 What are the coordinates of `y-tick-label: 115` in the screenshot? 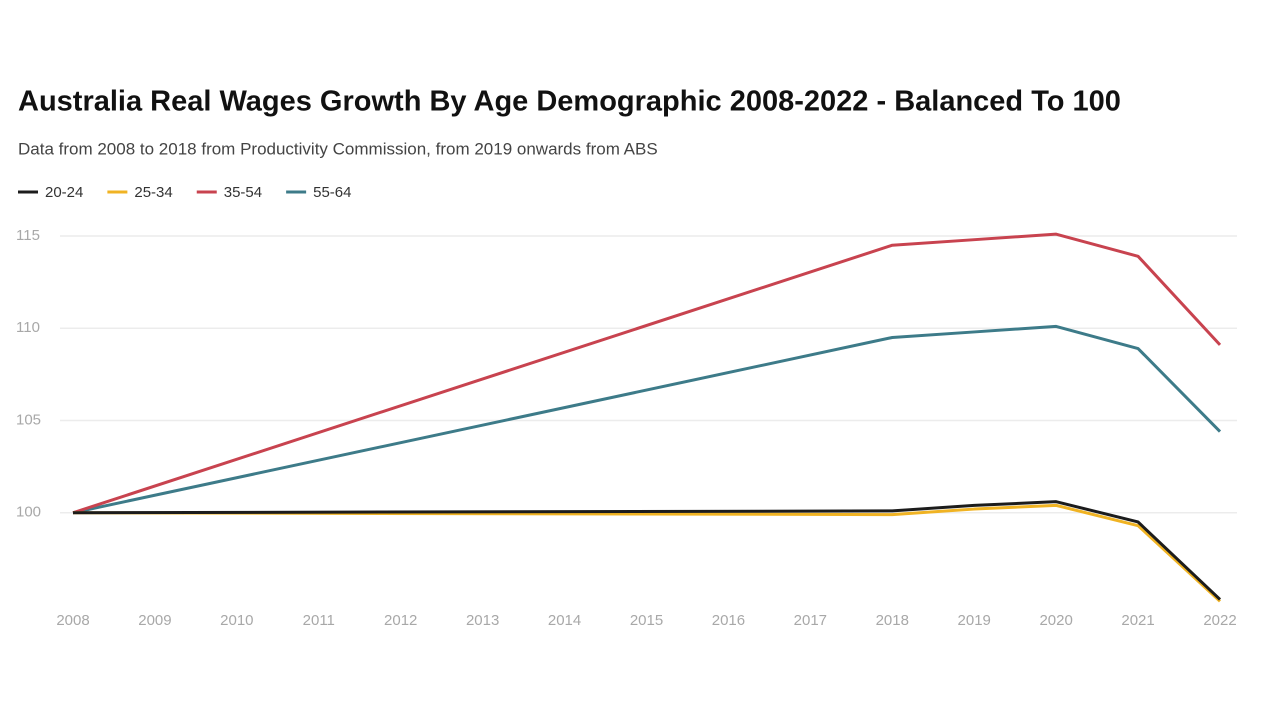 It's located at (28, 235).